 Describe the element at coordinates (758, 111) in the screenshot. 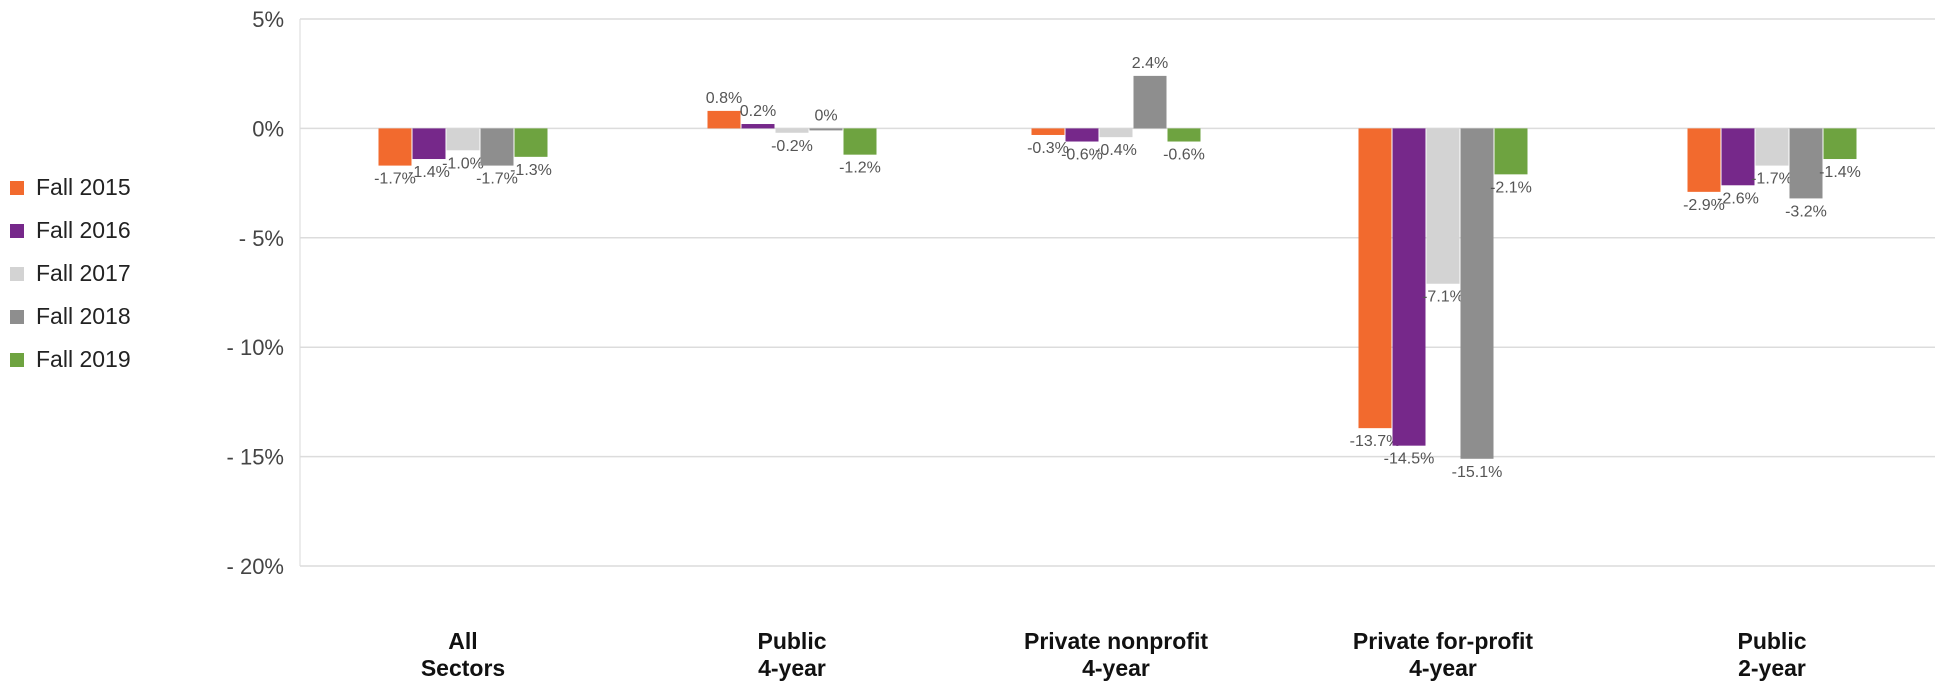

I see `data-label: 0.2%` at that location.